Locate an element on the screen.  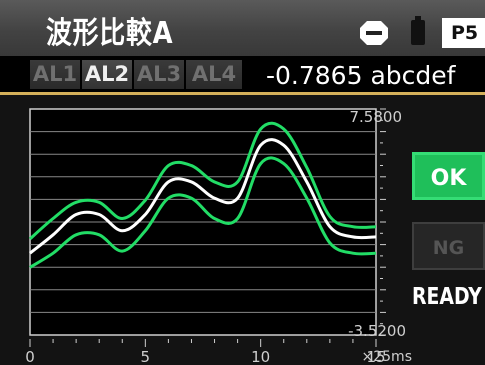
x-tick-label: 0 is located at coordinates (30, 356).